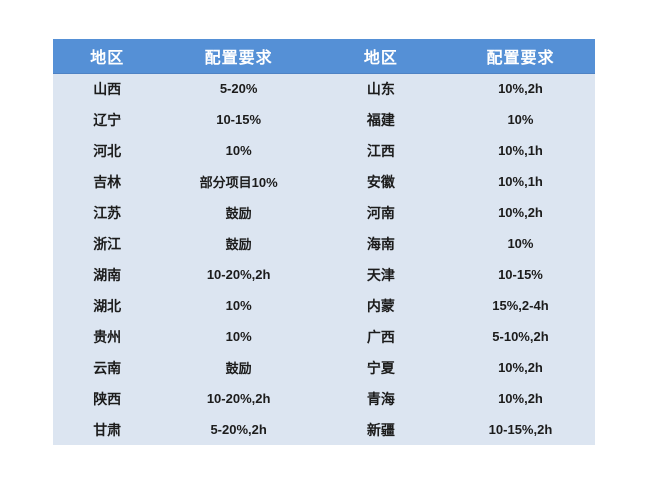 The image size is (647, 478). I want to click on table-row: 湖南 10-20%,2h 天津 10-15%, so click(324, 274).